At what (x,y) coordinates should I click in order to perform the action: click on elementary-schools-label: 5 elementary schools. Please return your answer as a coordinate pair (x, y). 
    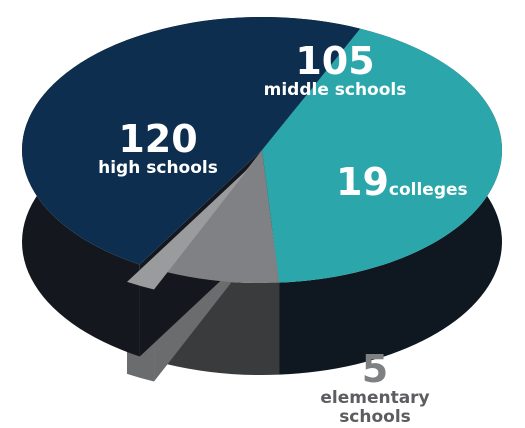
    Looking at the image, I should click on (375, 388).